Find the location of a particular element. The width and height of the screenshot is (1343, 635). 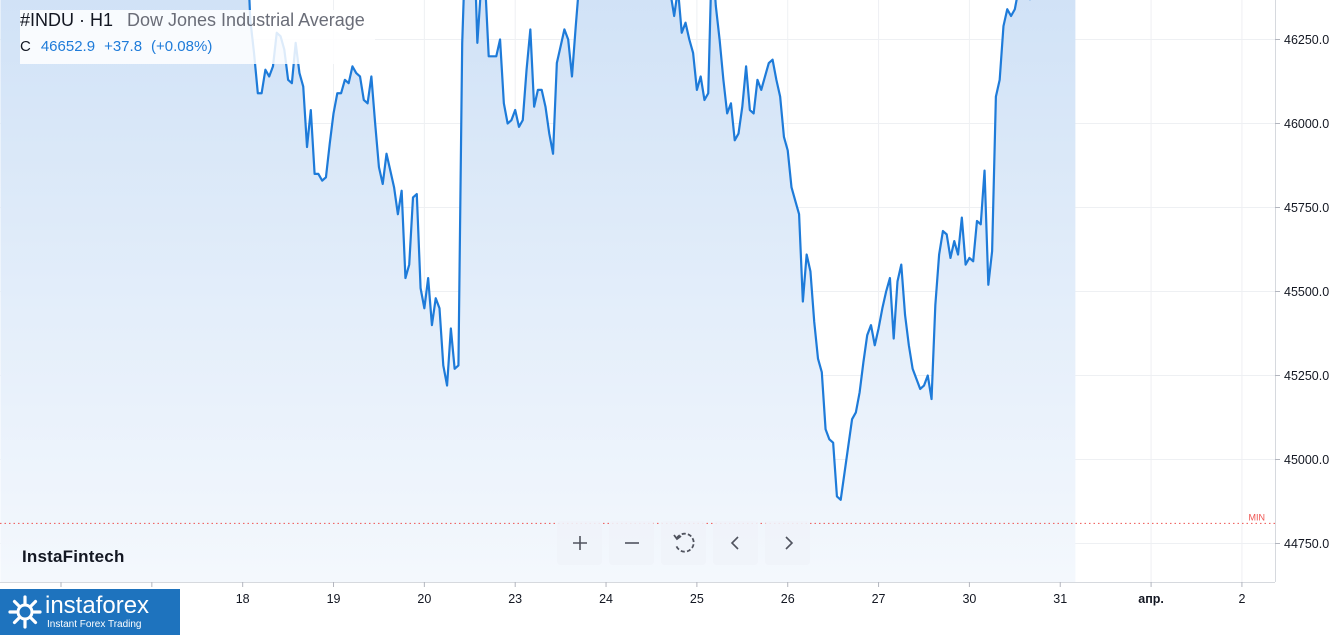

instaforex-logo-icon is located at coordinates (25, 612).